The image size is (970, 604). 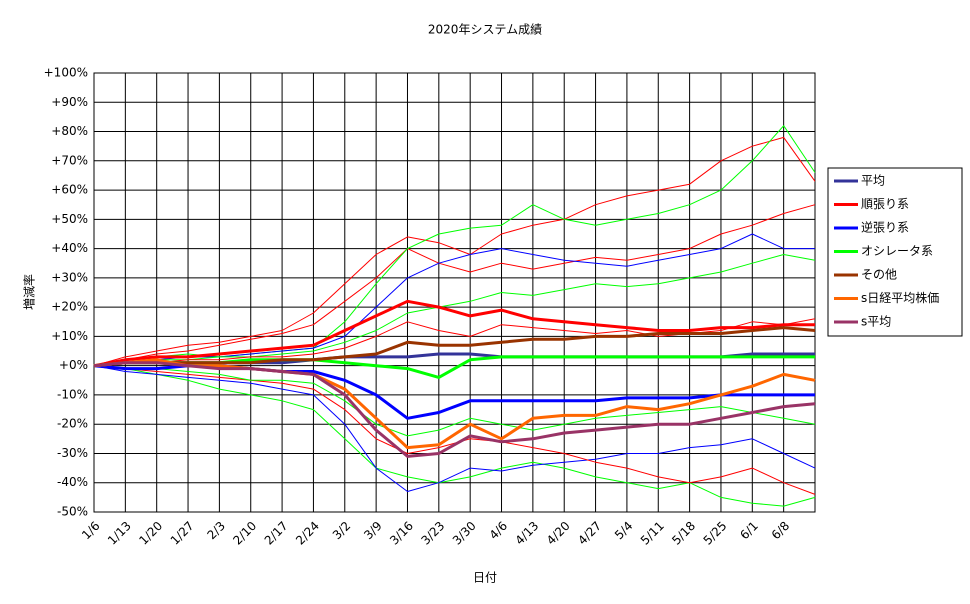 I want to click on y-tick-label: +30%, so click(x=69, y=277).